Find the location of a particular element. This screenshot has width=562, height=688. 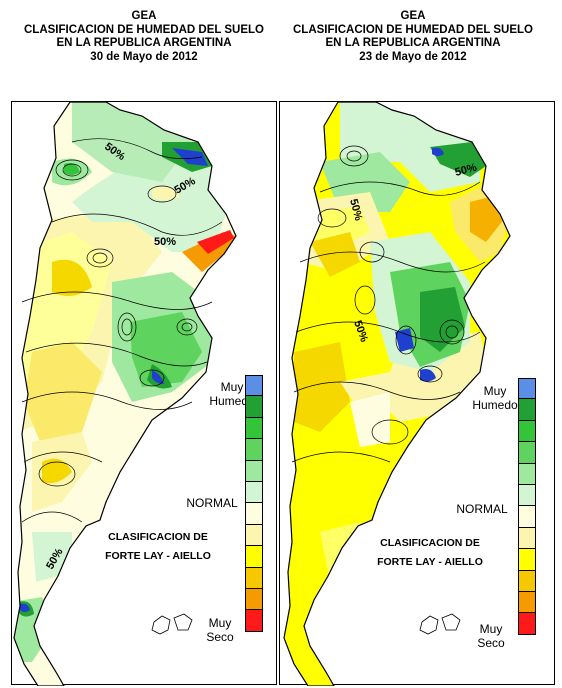

left-contour-label-3: 50% is located at coordinates (165, 242).